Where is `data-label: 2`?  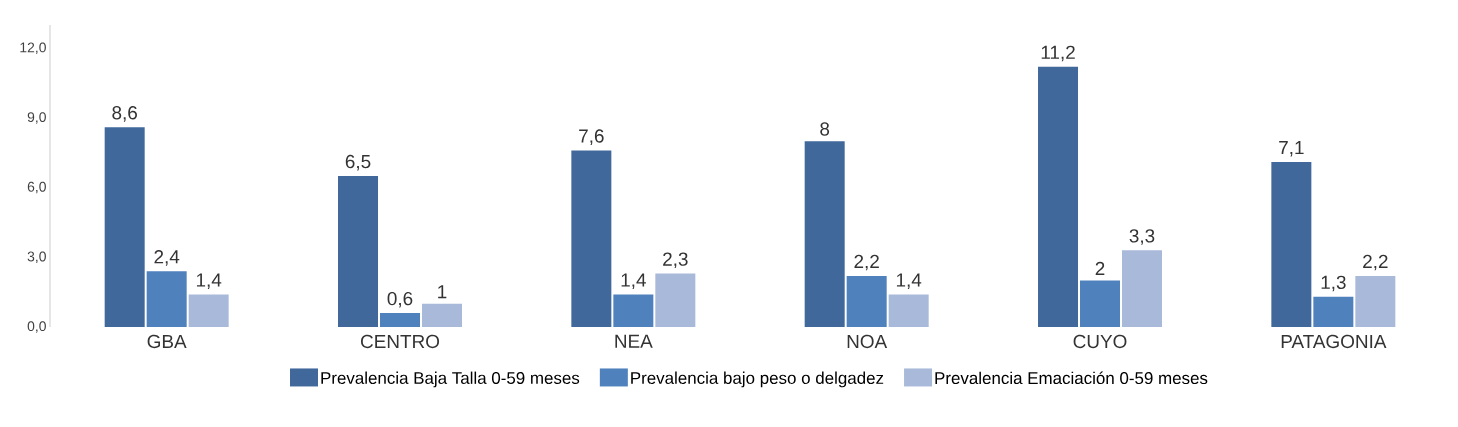
data-label: 2 is located at coordinates (1100, 268).